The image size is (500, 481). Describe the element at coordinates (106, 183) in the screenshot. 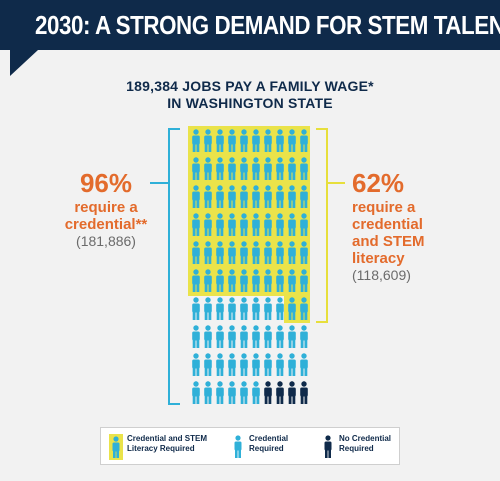

I see `left-stat-percent: 96%` at that location.